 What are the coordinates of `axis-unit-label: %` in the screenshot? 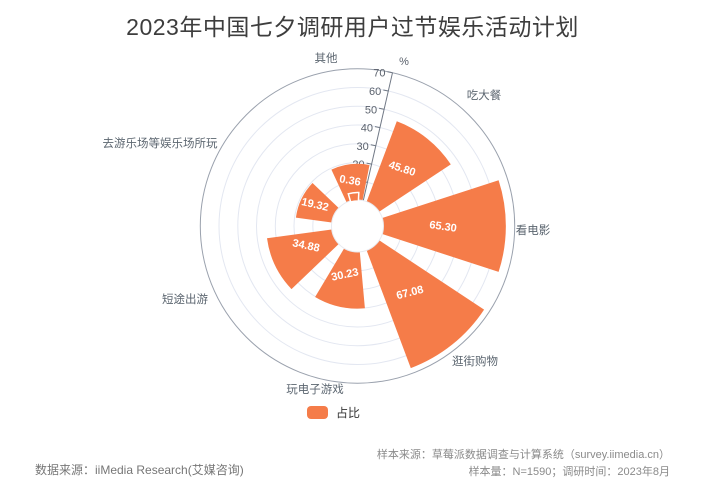 It's located at (404, 62).